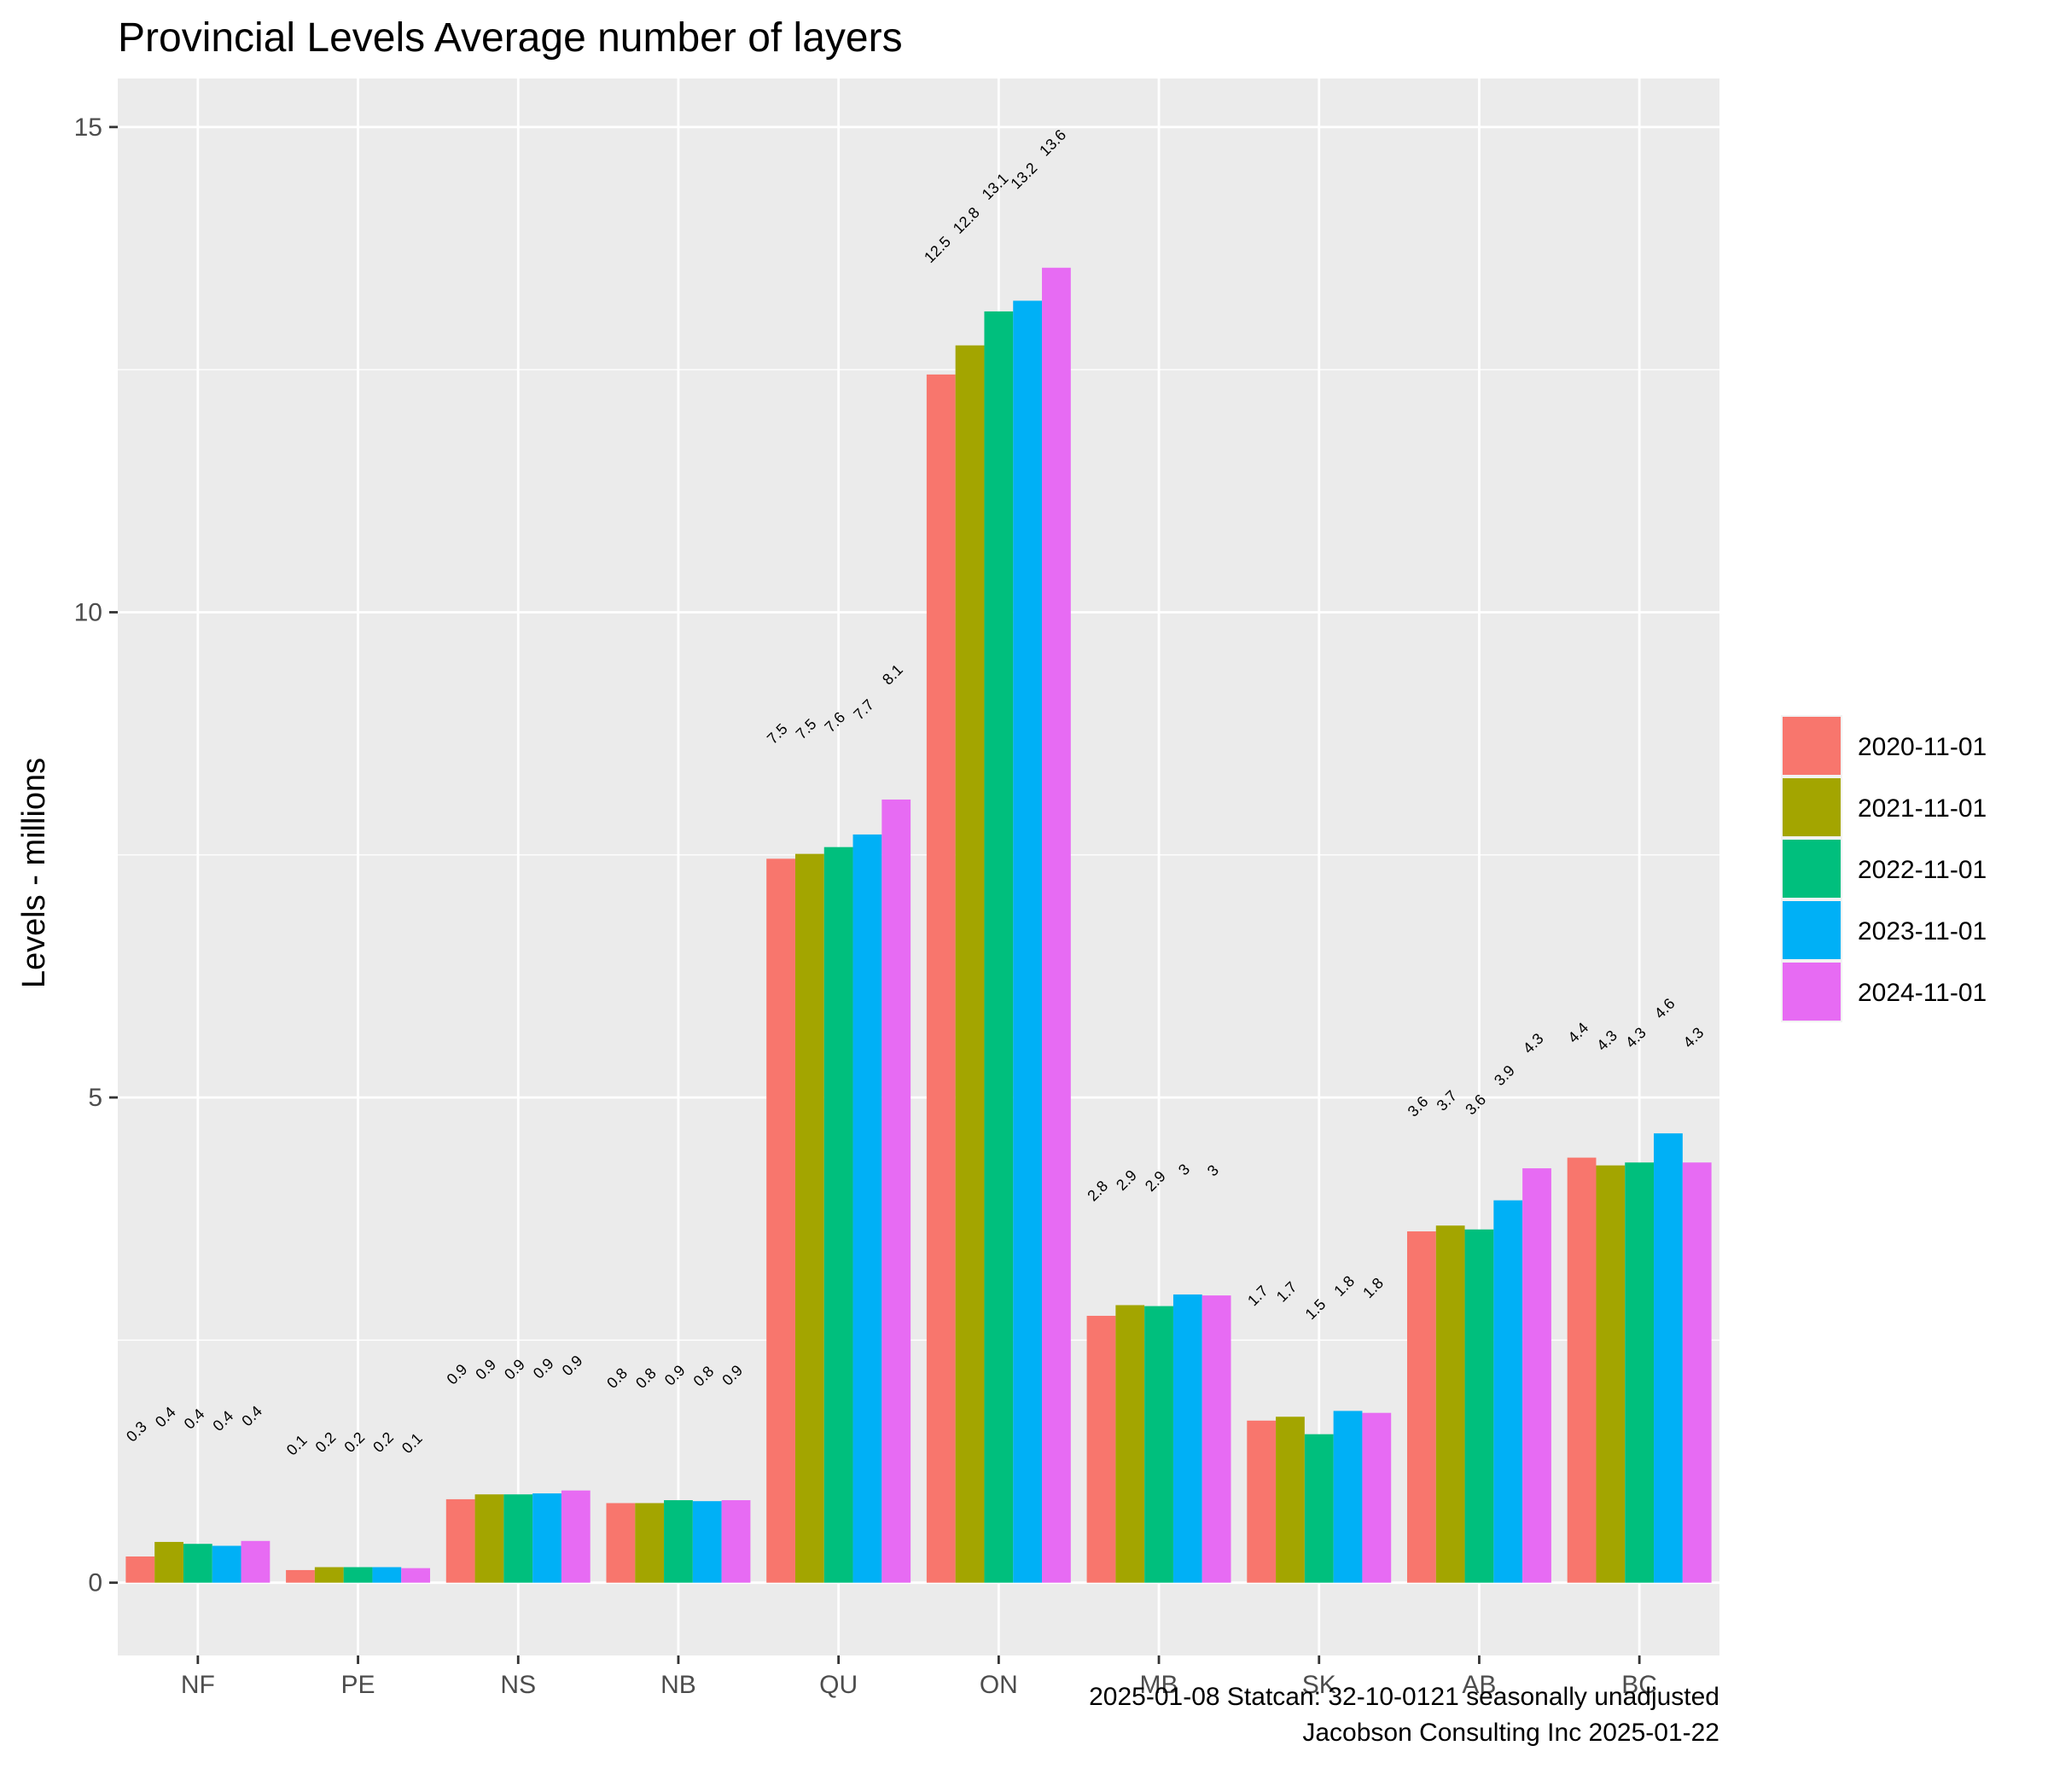 The height and width of the screenshot is (1792, 2048). I want to click on x-tick-label-mb: MB, so click(1159, 1685).